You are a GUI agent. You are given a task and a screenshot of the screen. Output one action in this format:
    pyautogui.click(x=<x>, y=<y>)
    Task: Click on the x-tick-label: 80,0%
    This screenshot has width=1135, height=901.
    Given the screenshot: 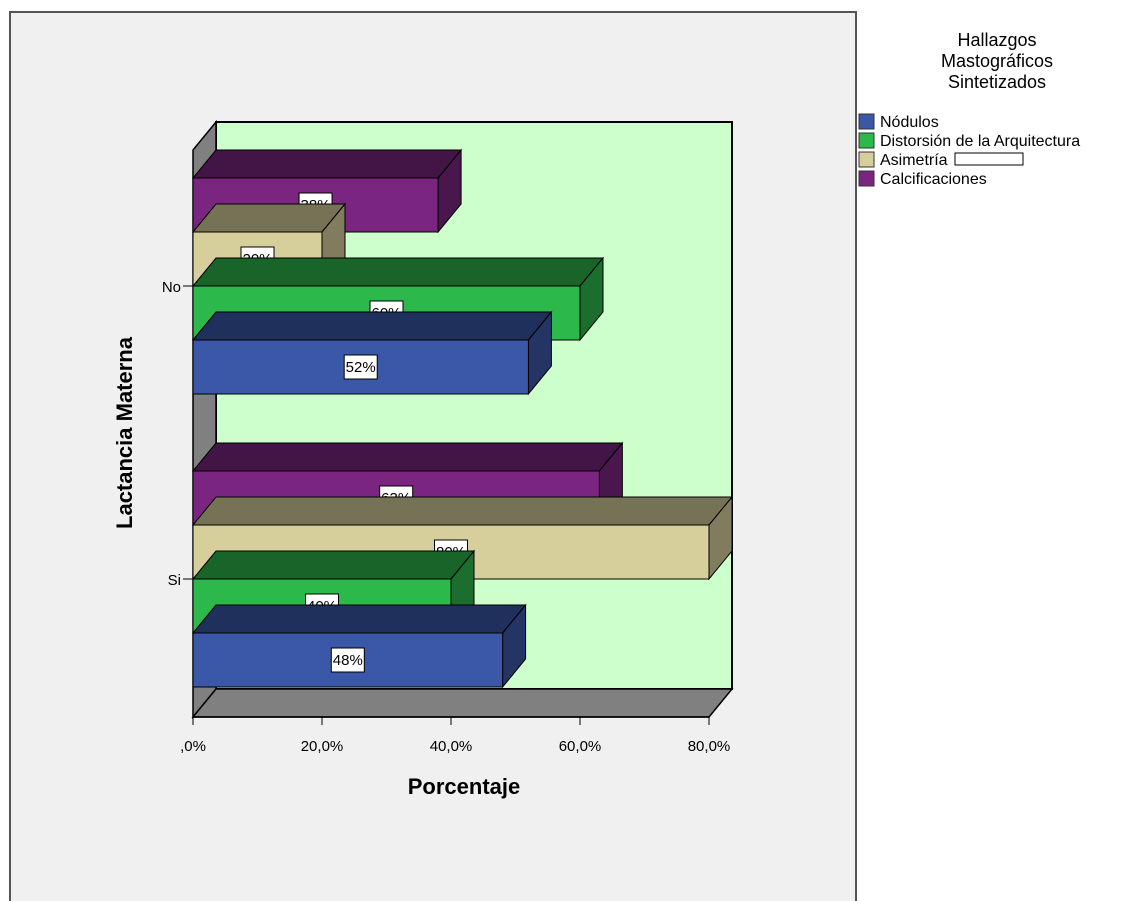 What is the action you would take?
    pyautogui.click(x=709, y=746)
    